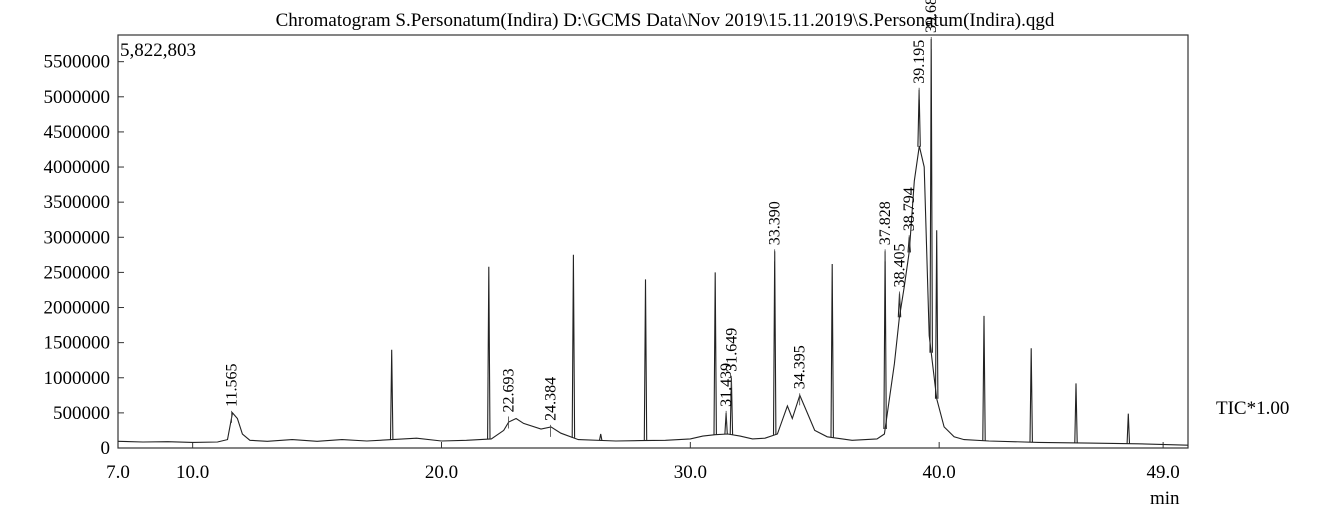 The width and height of the screenshot is (1339, 508). What do you see at coordinates (726, 385) in the screenshot?
I see `peak-label: 31.439` at bounding box center [726, 385].